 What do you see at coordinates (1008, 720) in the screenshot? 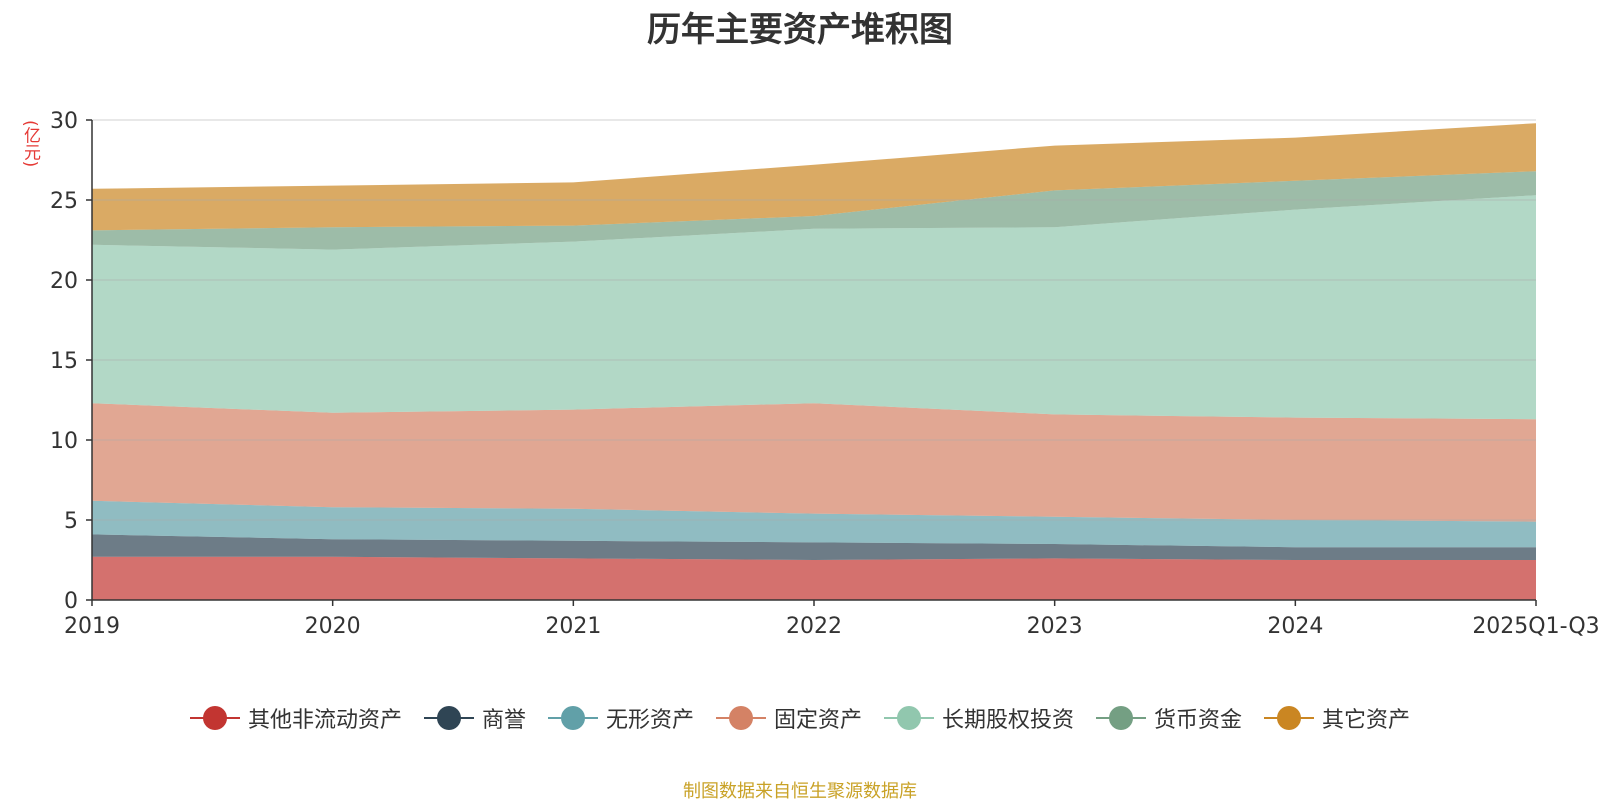
I see `legend-label: 长期股权投资` at bounding box center [1008, 720].